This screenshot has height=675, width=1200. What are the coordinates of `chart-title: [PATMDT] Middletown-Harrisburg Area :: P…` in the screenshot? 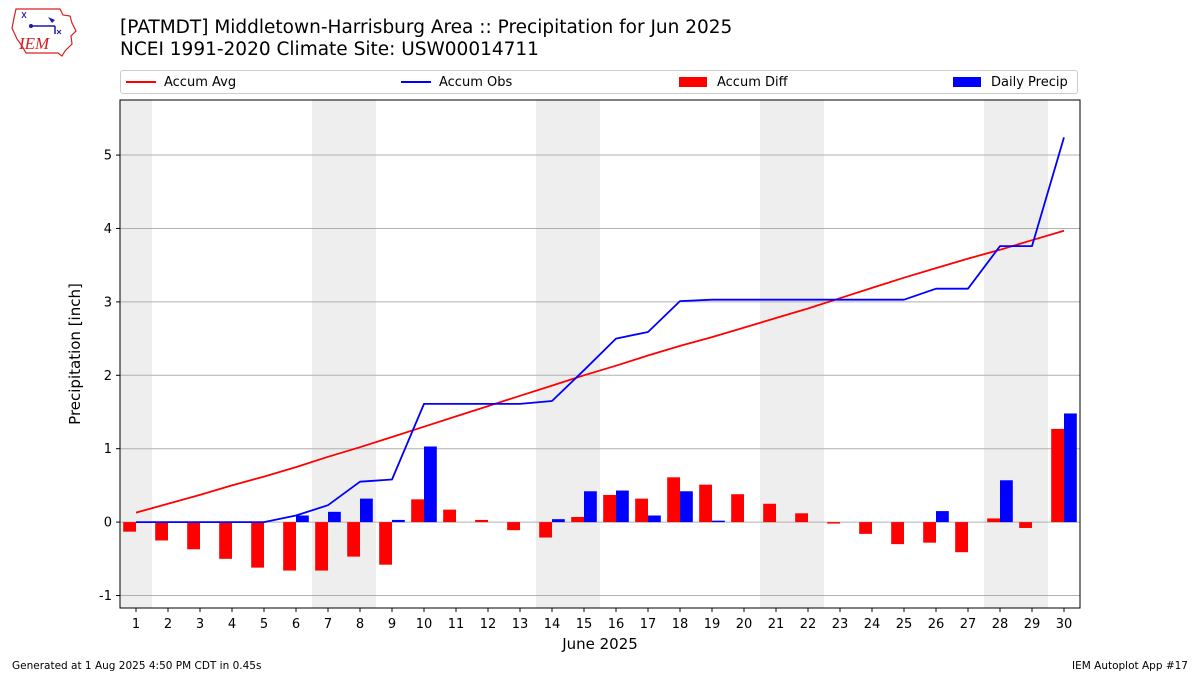 It's located at (426, 27).